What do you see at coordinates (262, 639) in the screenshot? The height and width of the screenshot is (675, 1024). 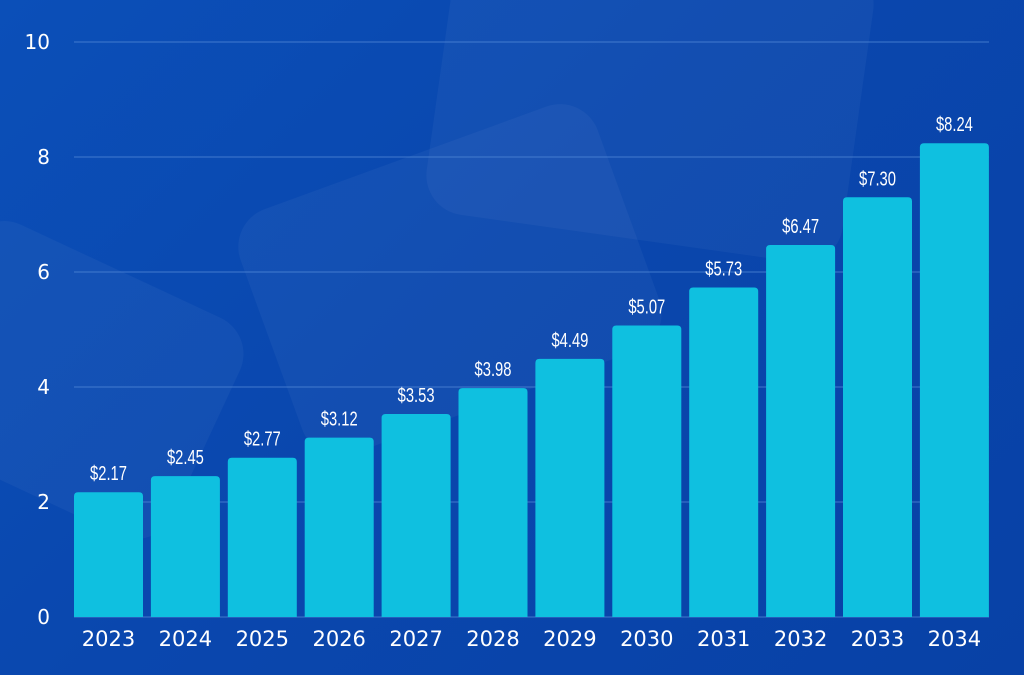 I see `x-tick-label: 2025` at bounding box center [262, 639].